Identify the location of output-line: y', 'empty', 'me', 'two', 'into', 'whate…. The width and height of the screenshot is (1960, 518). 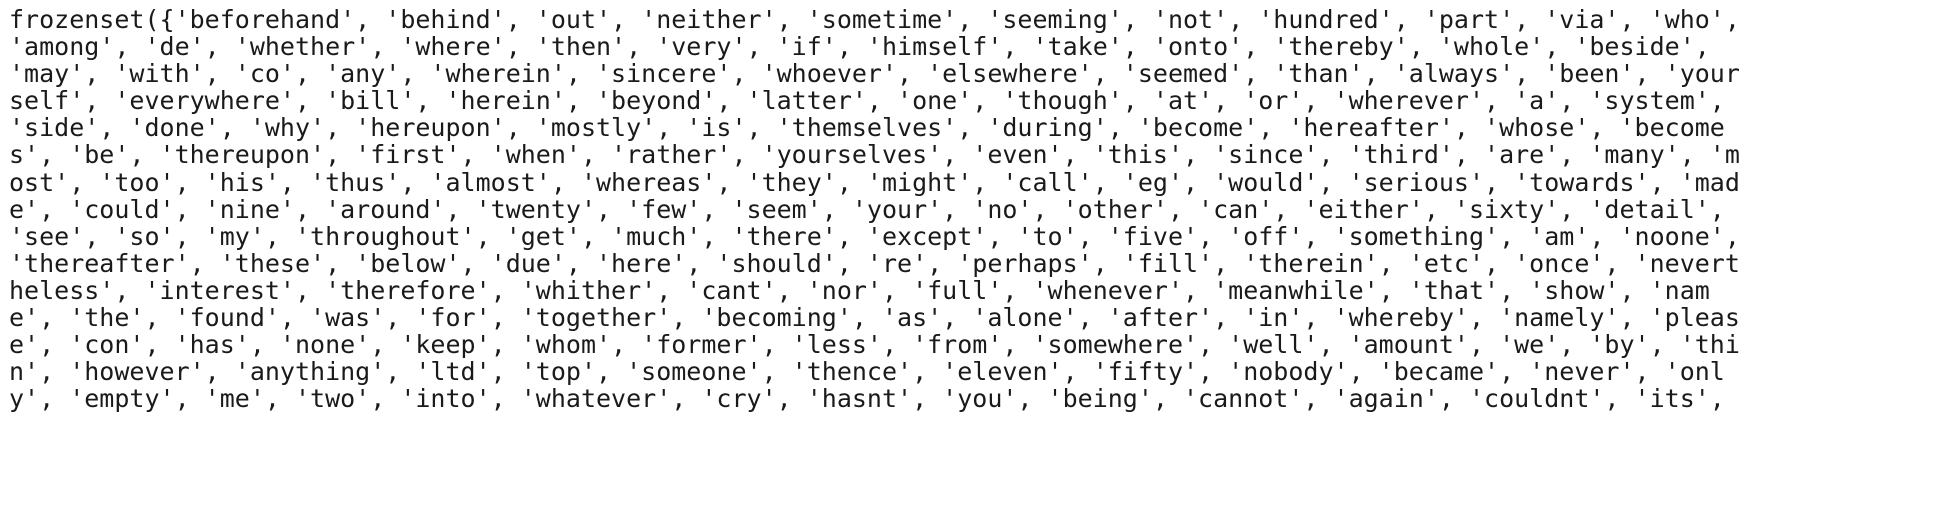
(867, 399).